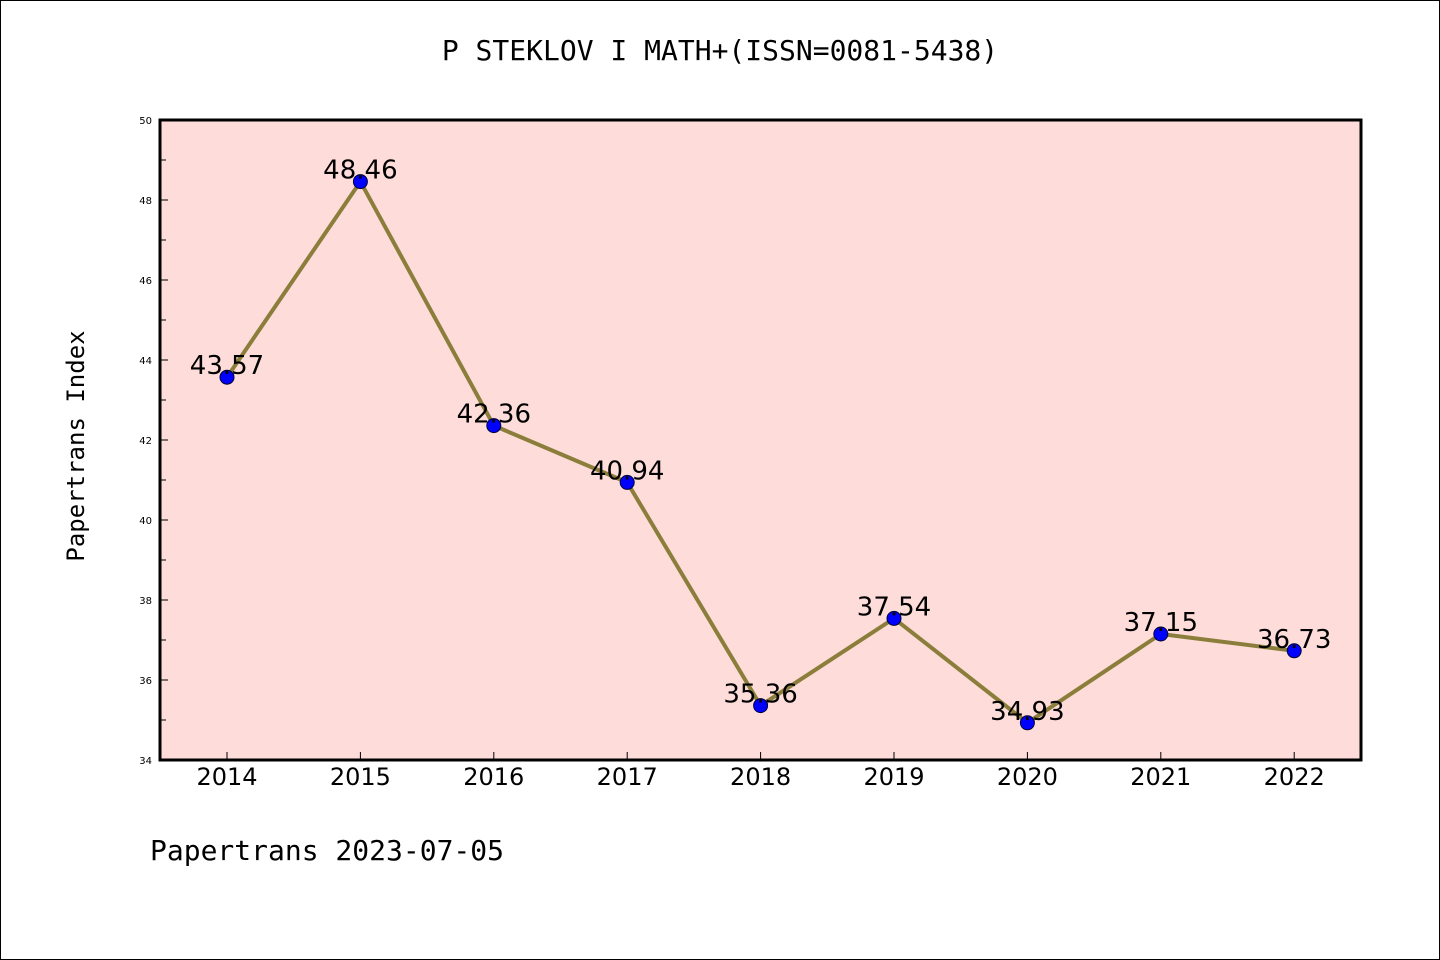 This screenshot has height=960, width=1440. Describe the element at coordinates (145, 441) in the screenshot. I see `y-tick-label: 42` at that location.